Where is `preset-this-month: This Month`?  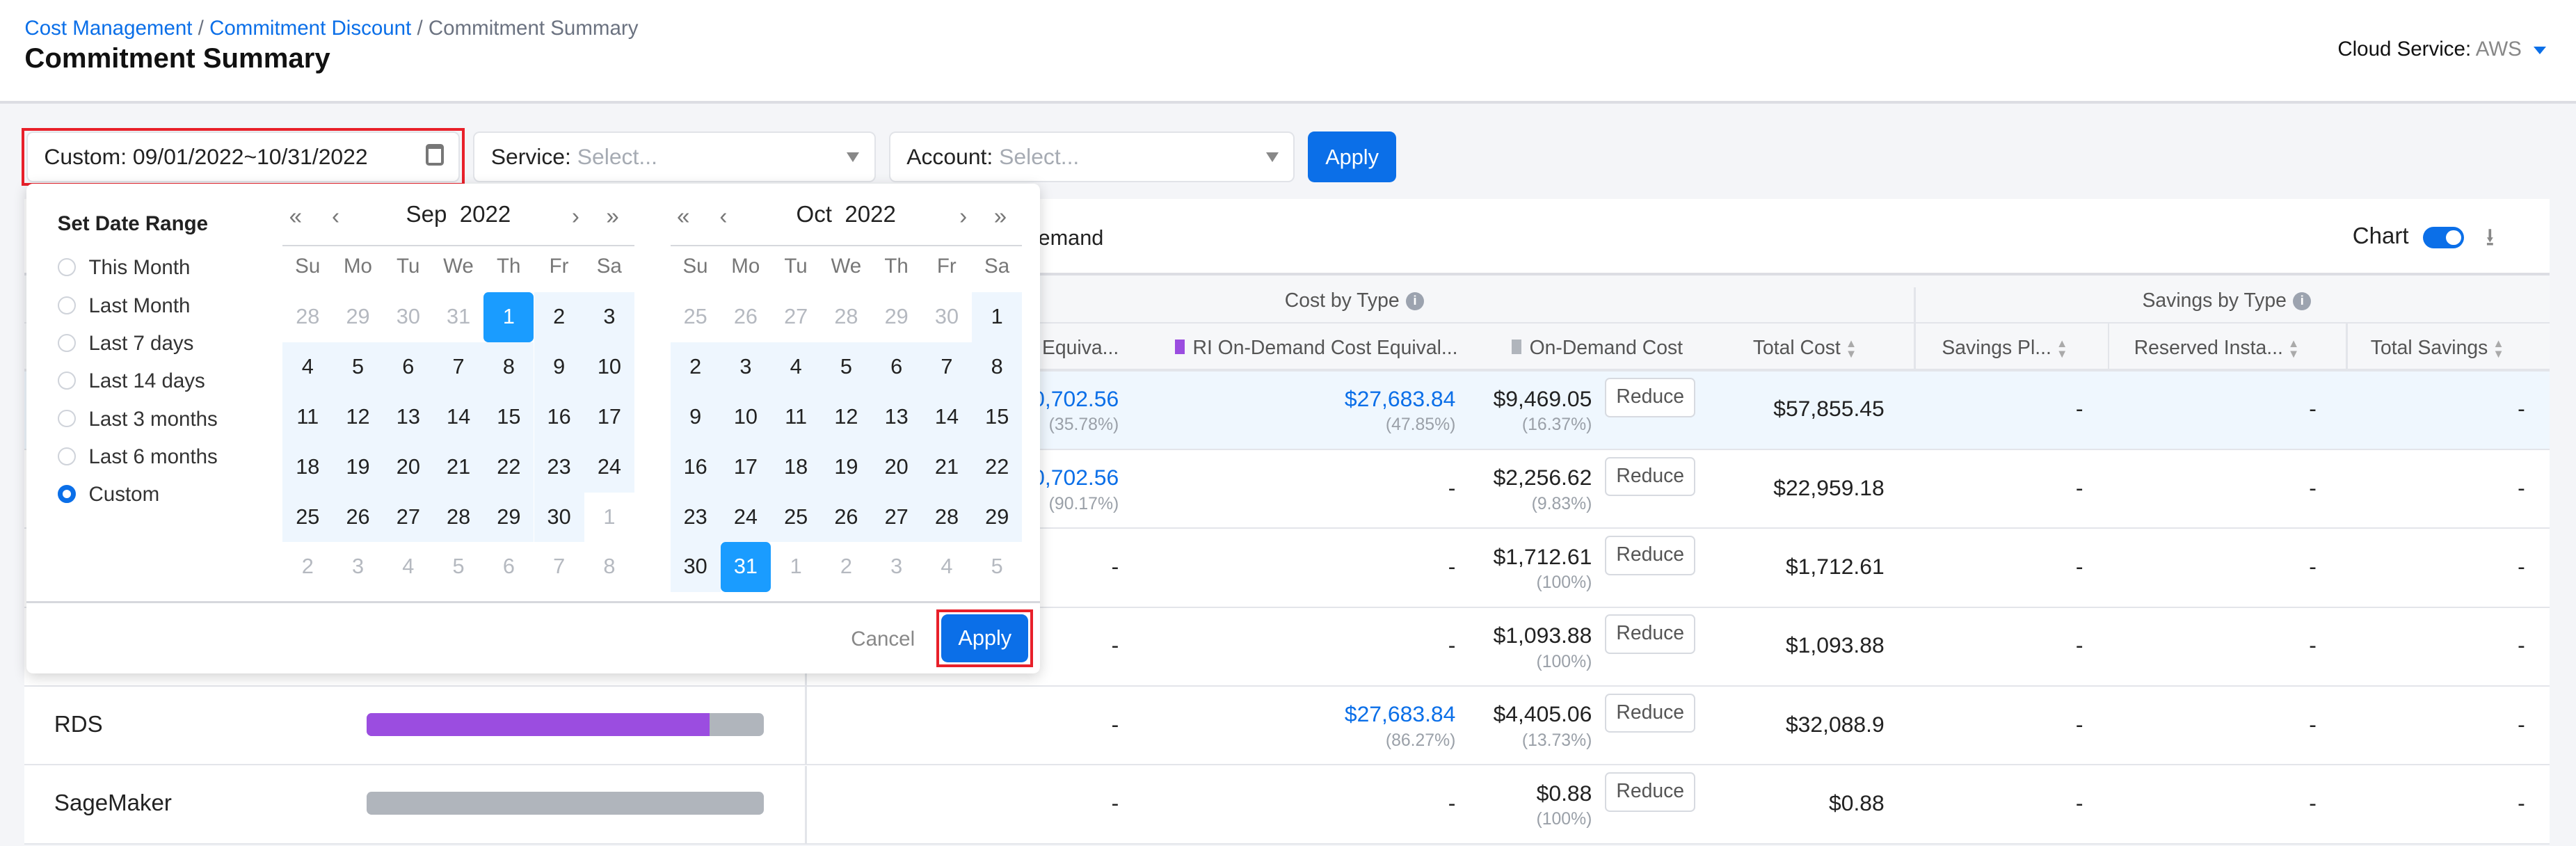 preset-this-month: This Month is located at coordinates (123, 268).